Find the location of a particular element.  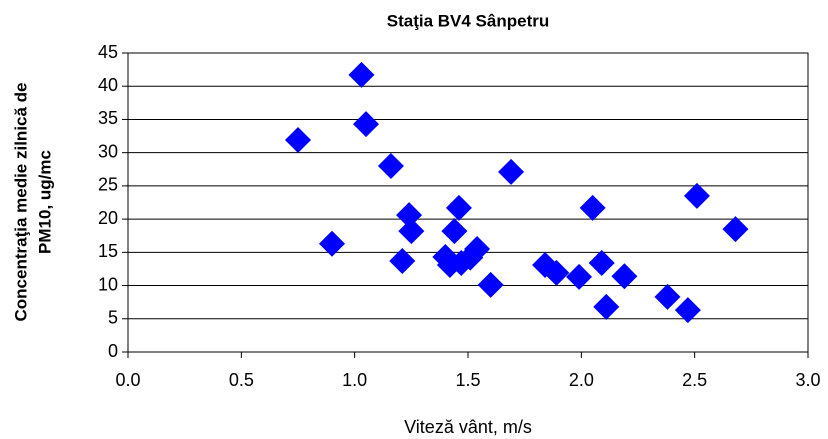

x-axis-label: Viteză vânt, m/s is located at coordinates (468, 427).